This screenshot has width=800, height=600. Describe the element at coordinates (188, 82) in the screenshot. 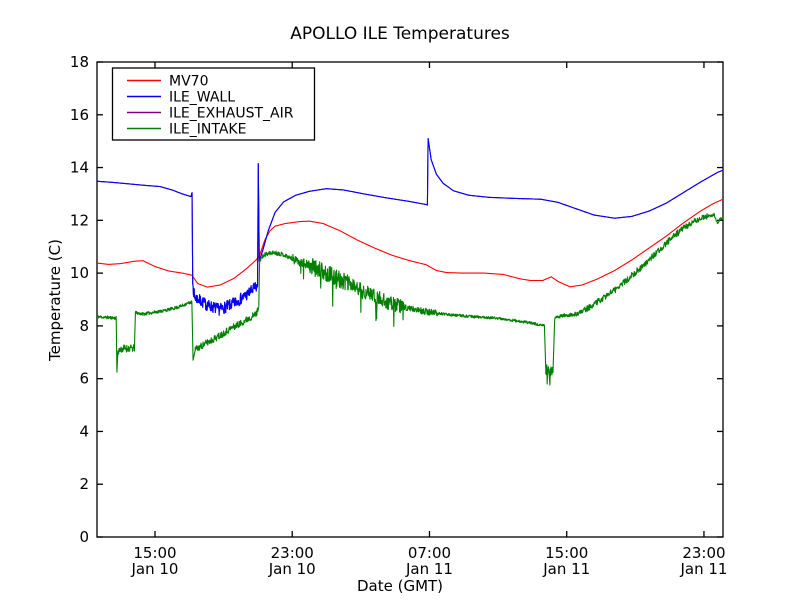

I see `legend-label-MV70: MV70` at that location.